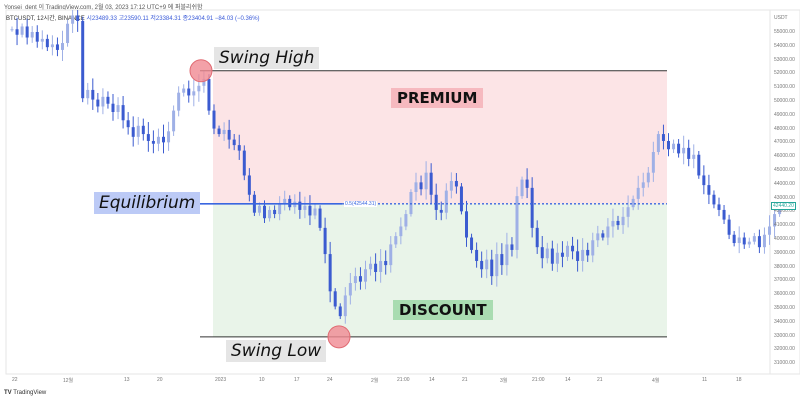  What do you see at coordinates (739, 380) in the screenshot?
I see `x-tick-label: 18` at bounding box center [739, 380].